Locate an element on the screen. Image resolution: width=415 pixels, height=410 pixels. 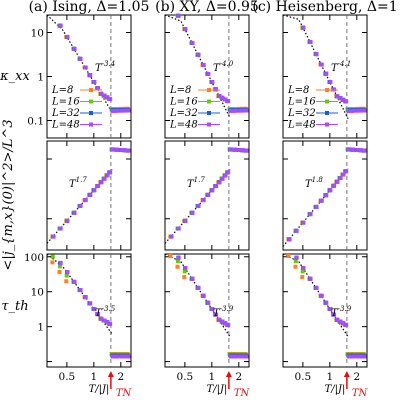
exponent-annotation: T-3.9 is located at coordinates (341, 312).